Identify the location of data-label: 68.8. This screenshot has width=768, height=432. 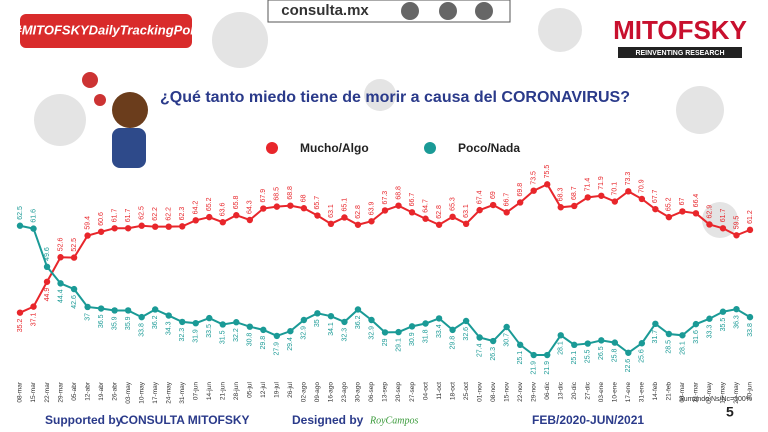
(290, 193).